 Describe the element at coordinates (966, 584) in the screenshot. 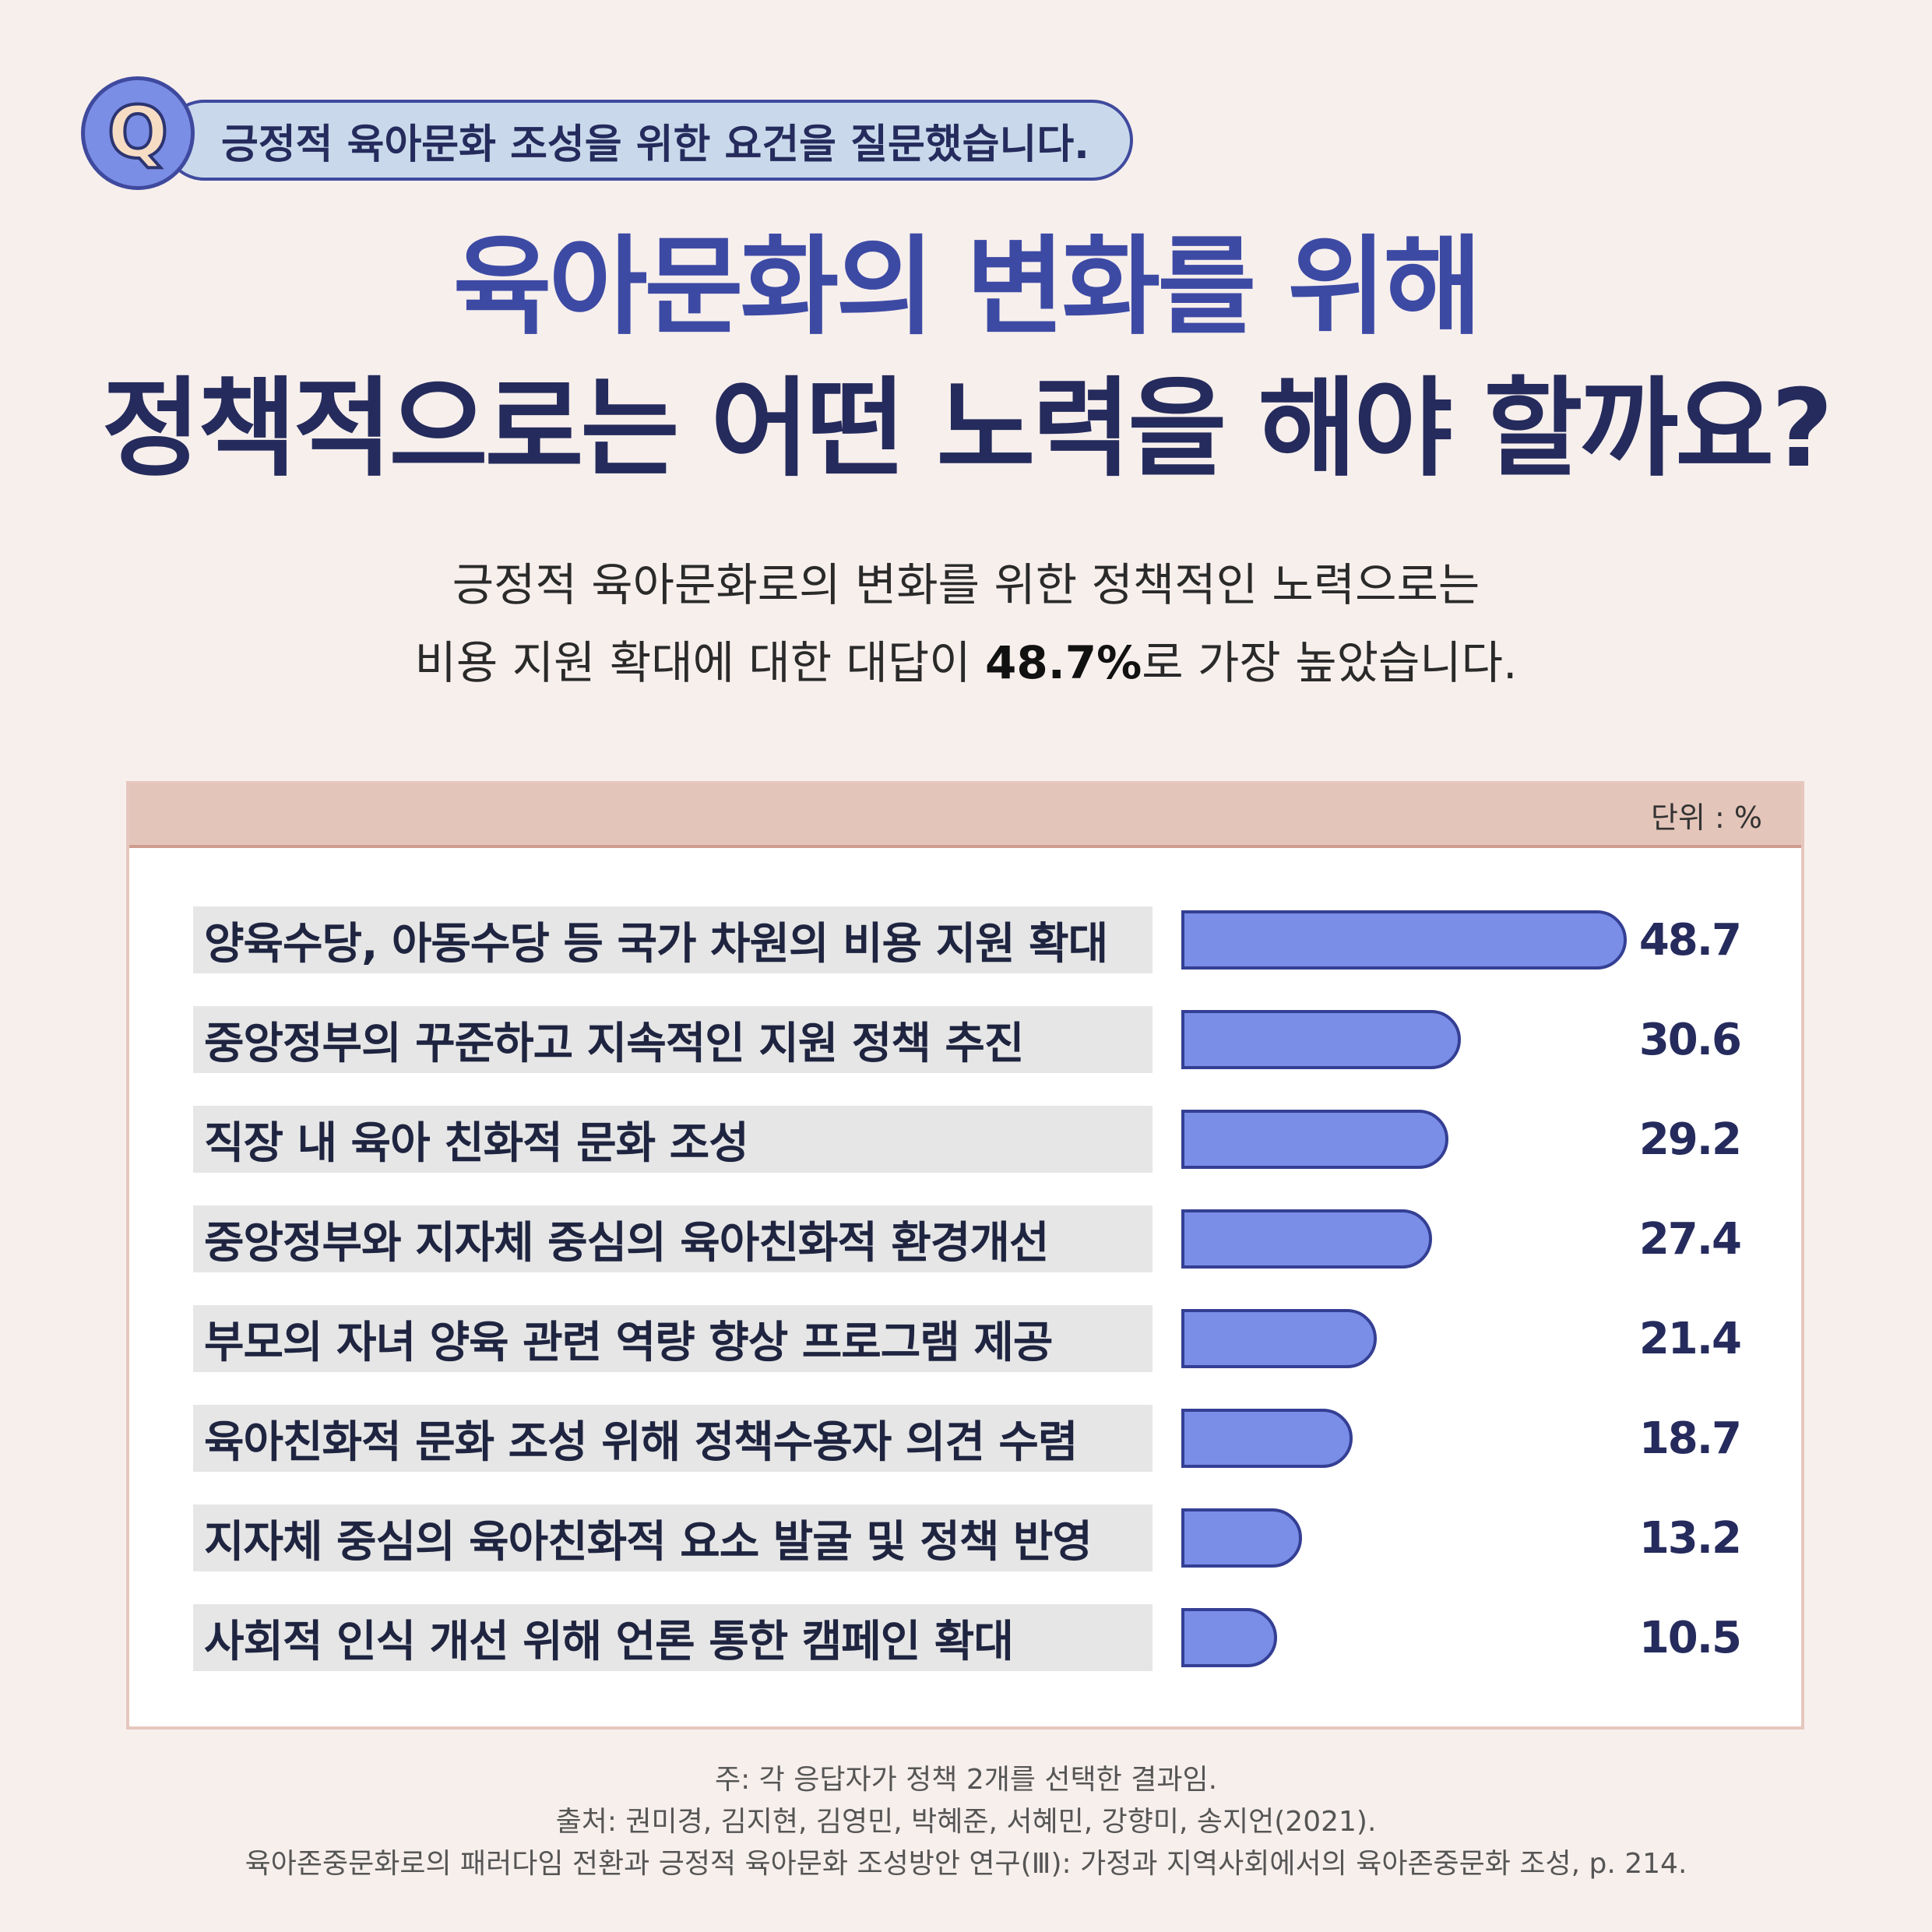

I see `subtitle-line-1: 긍정적 육아문화로의 변화를 위한 정책적인 노력으로는` at that location.